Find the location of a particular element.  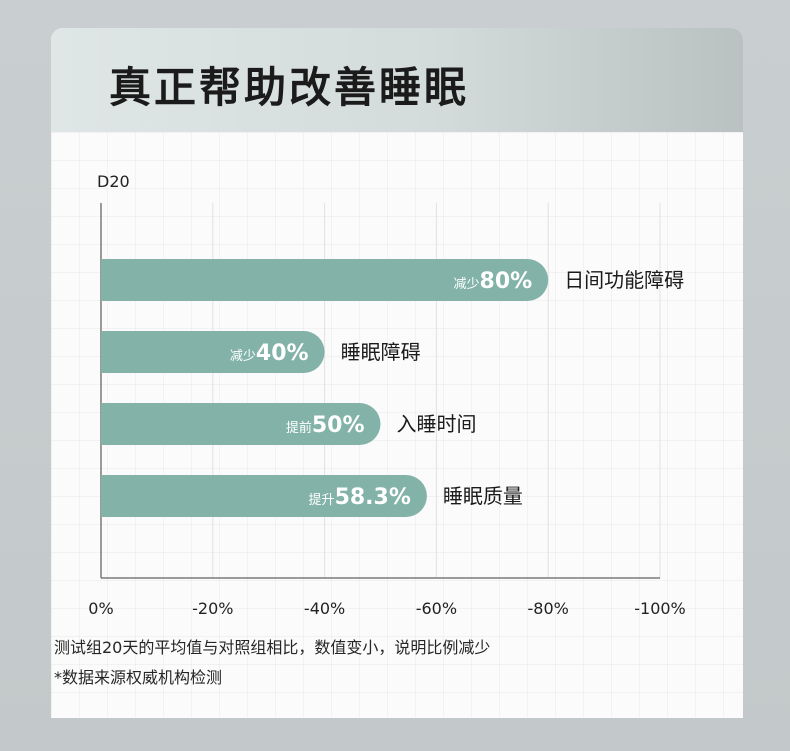

series-label: D20 is located at coordinates (113, 181).